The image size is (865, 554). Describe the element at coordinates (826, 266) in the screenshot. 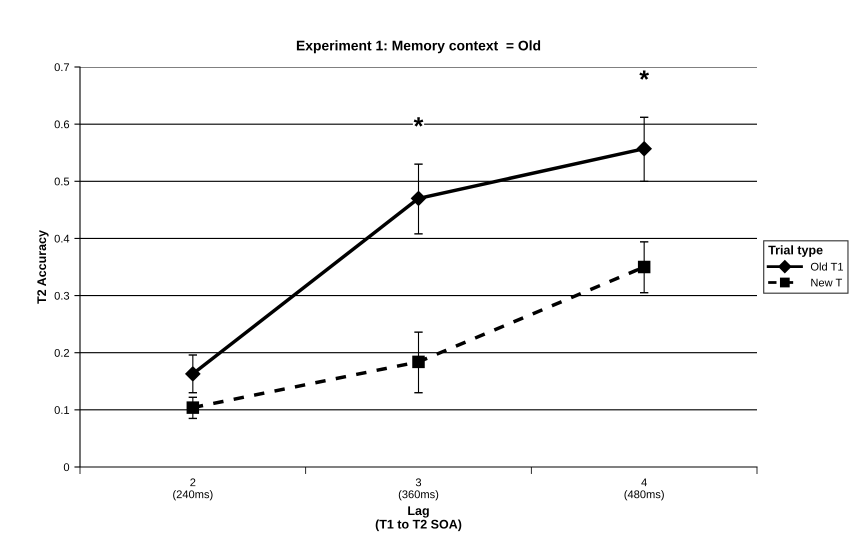

I see `legend-label: Old T1` at that location.